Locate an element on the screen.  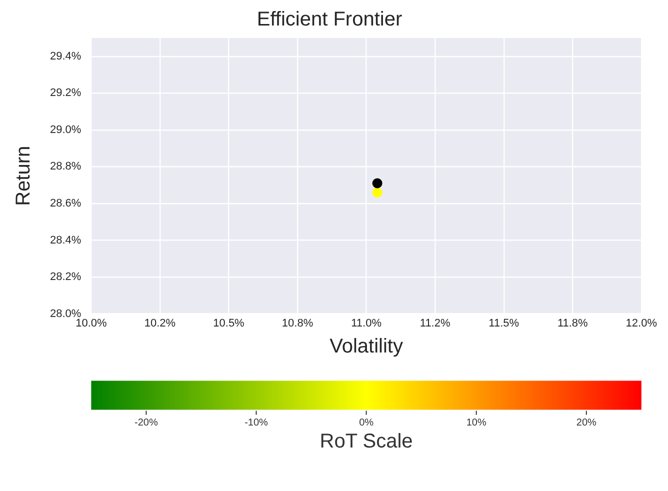
x-tick-label: 11.2% is located at coordinates (435, 323).